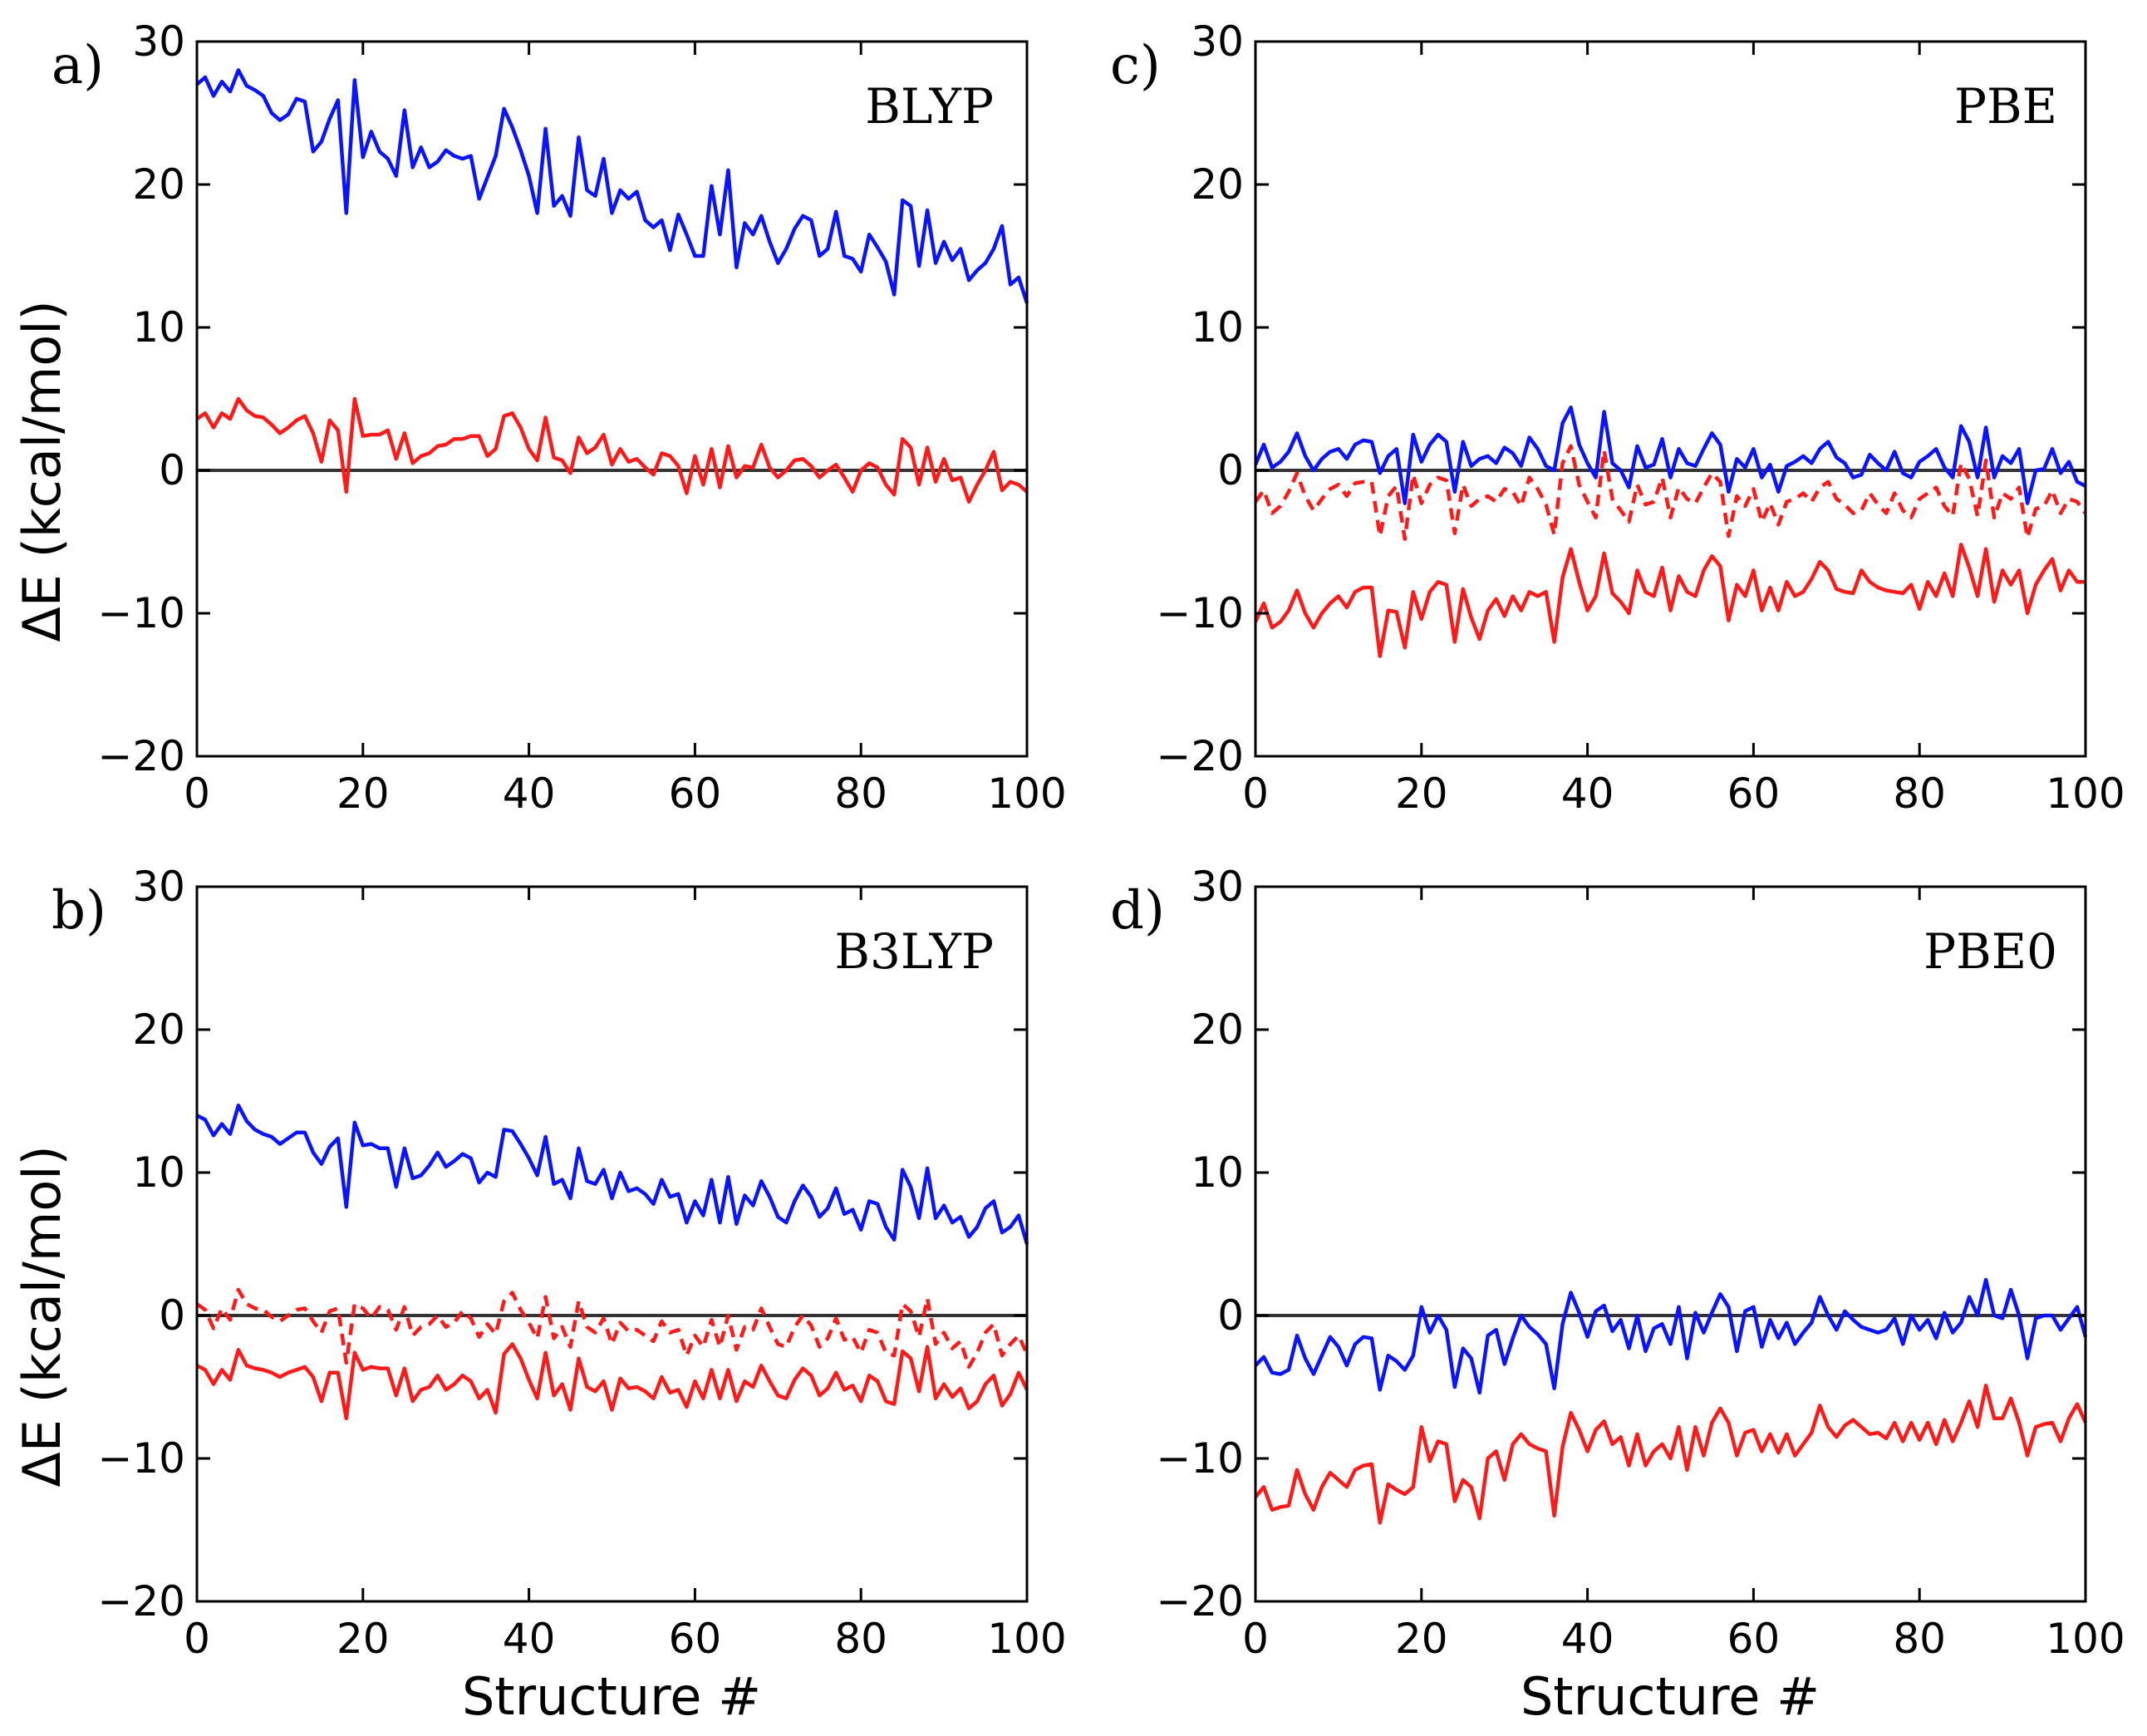  Describe the element at coordinates (914, 951) in the screenshot. I see `method-label-b3lyp: B3LYP` at that location.